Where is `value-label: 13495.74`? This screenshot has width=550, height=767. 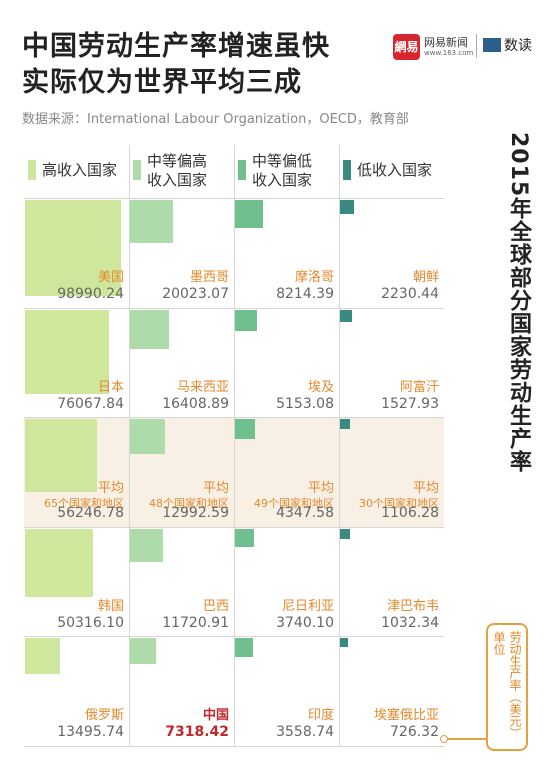 value-label: 13495.74 is located at coordinates (90, 732).